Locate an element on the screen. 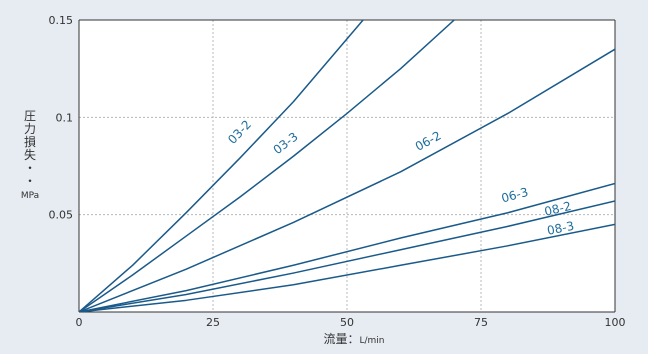 This screenshot has height=354, width=648. x-tick-label: 75 is located at coordinates (481, 322).